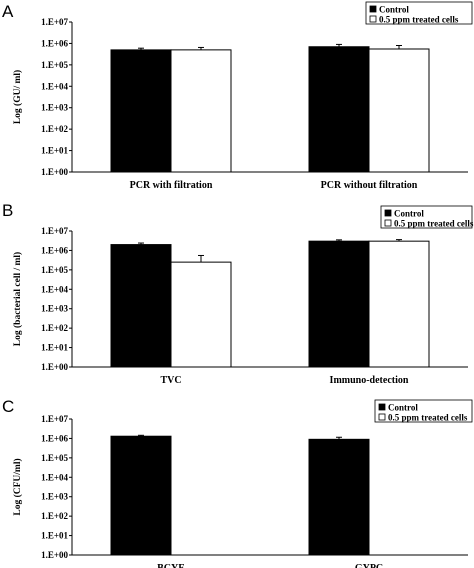  Describe the element at coordinates (17, 486) in the screenshot. I see `y-axis-label: Log (CFU/ml)` at that location.